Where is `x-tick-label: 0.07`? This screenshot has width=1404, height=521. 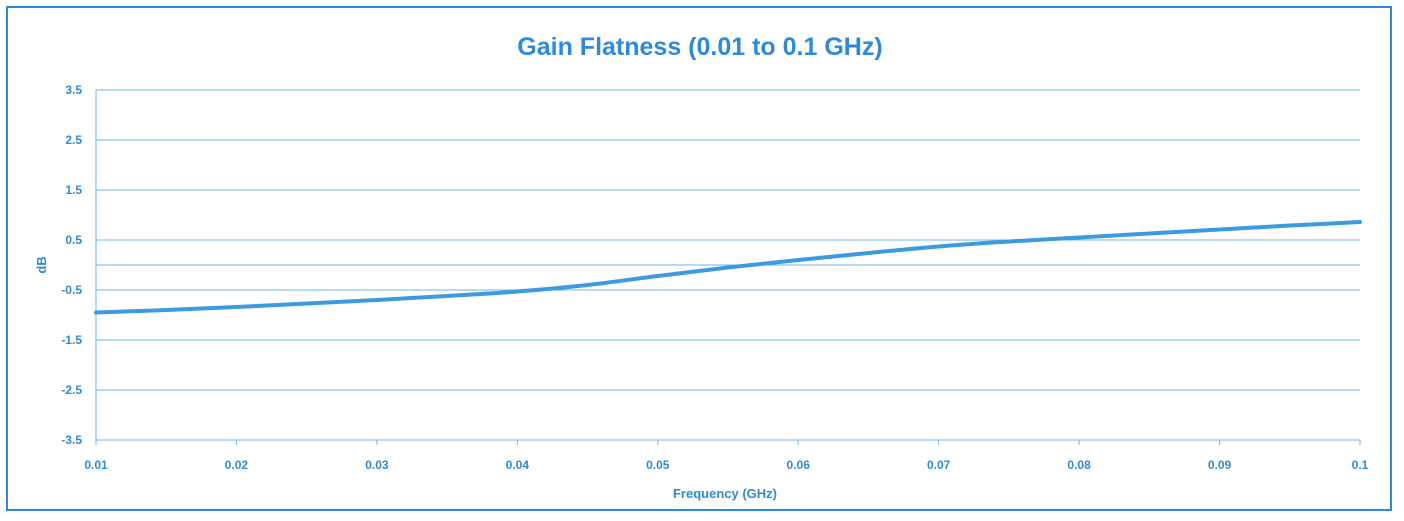 x-tick-label: 0.07 is located at coordinates (939, 465).